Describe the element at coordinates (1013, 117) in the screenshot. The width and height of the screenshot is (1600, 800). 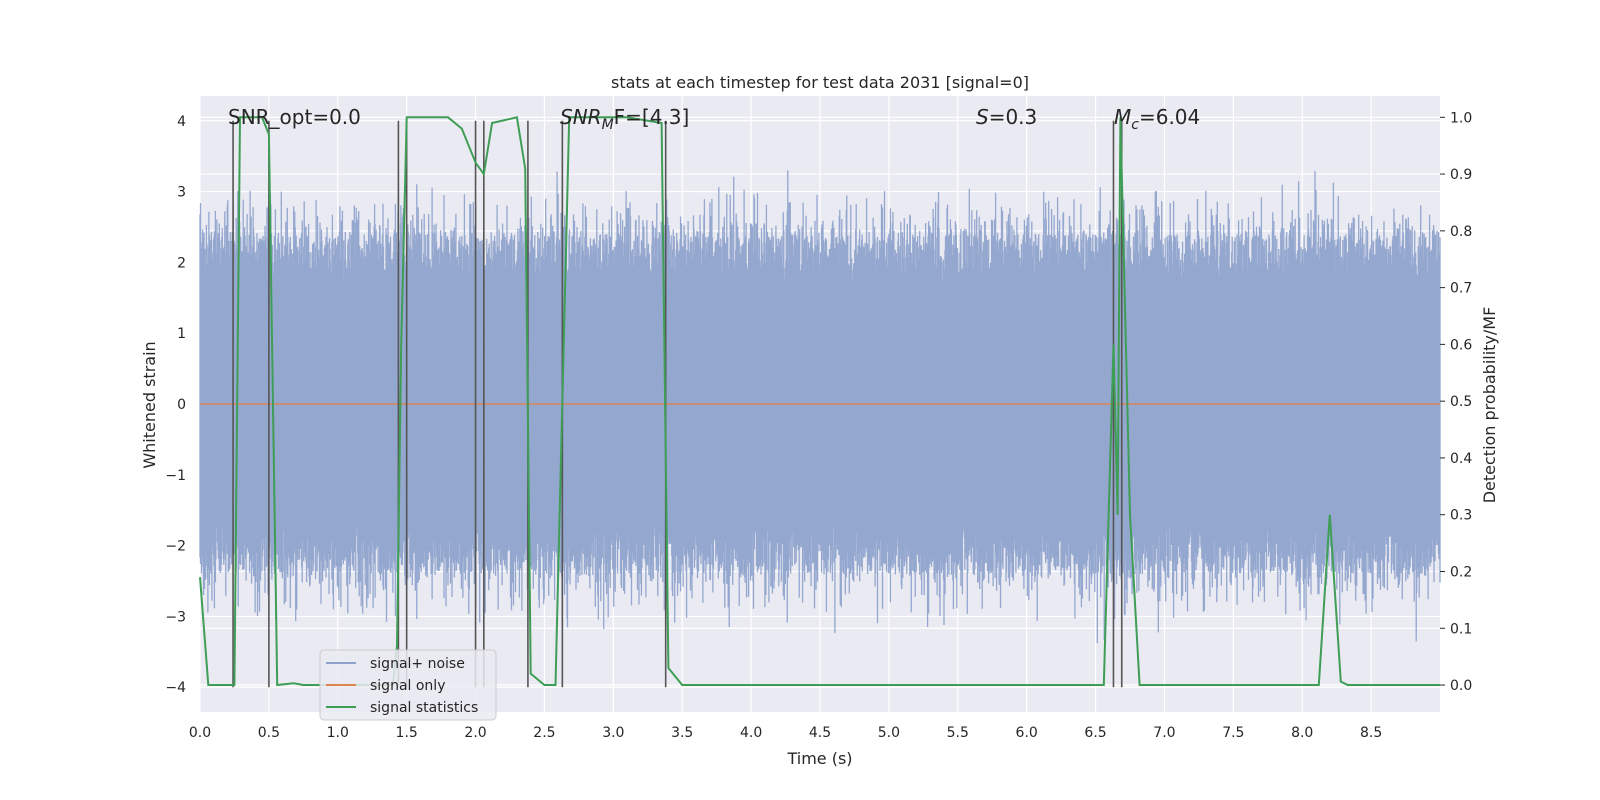
I see `s-value: =0.3` at that location.